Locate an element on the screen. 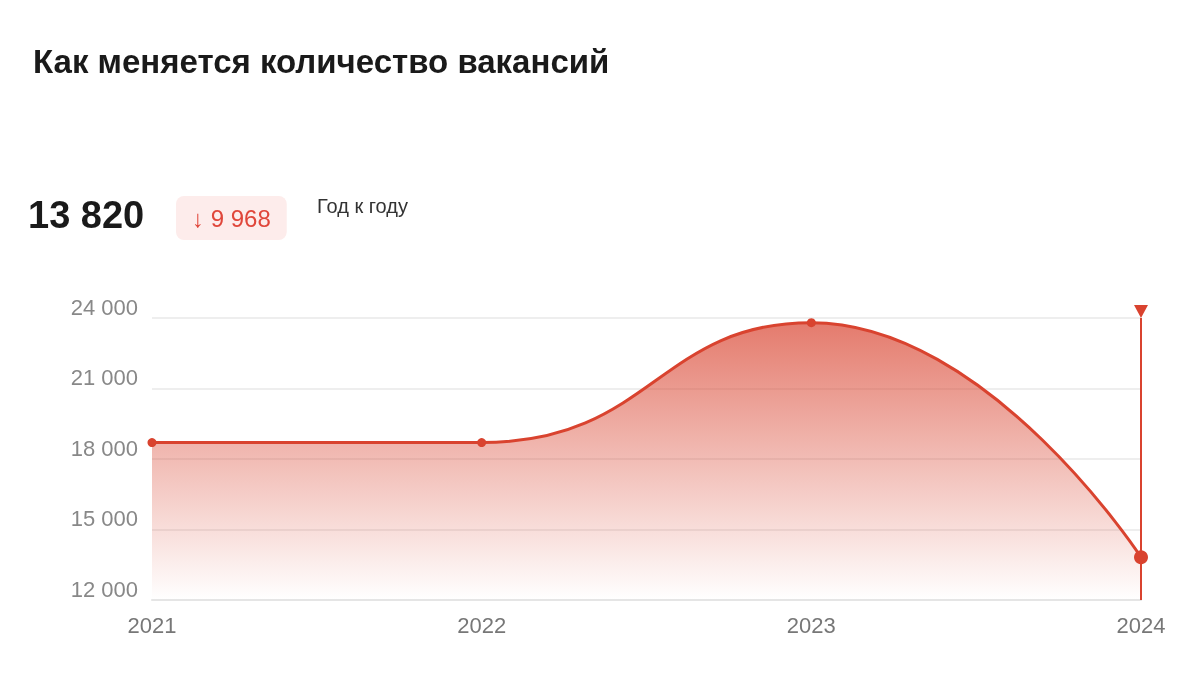 This screenshot has height=673, width=1199. x-tick-label: 2021 is located at coordinates (152, 625).